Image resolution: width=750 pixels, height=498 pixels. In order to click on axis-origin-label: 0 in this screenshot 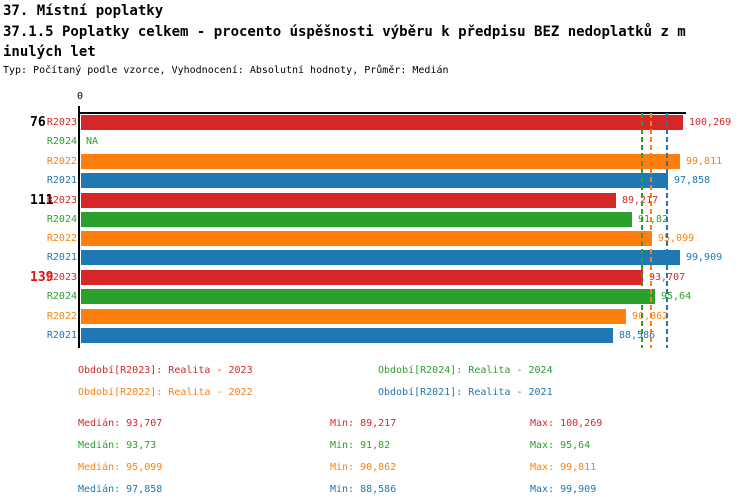, I will do `click(80, 96)`.